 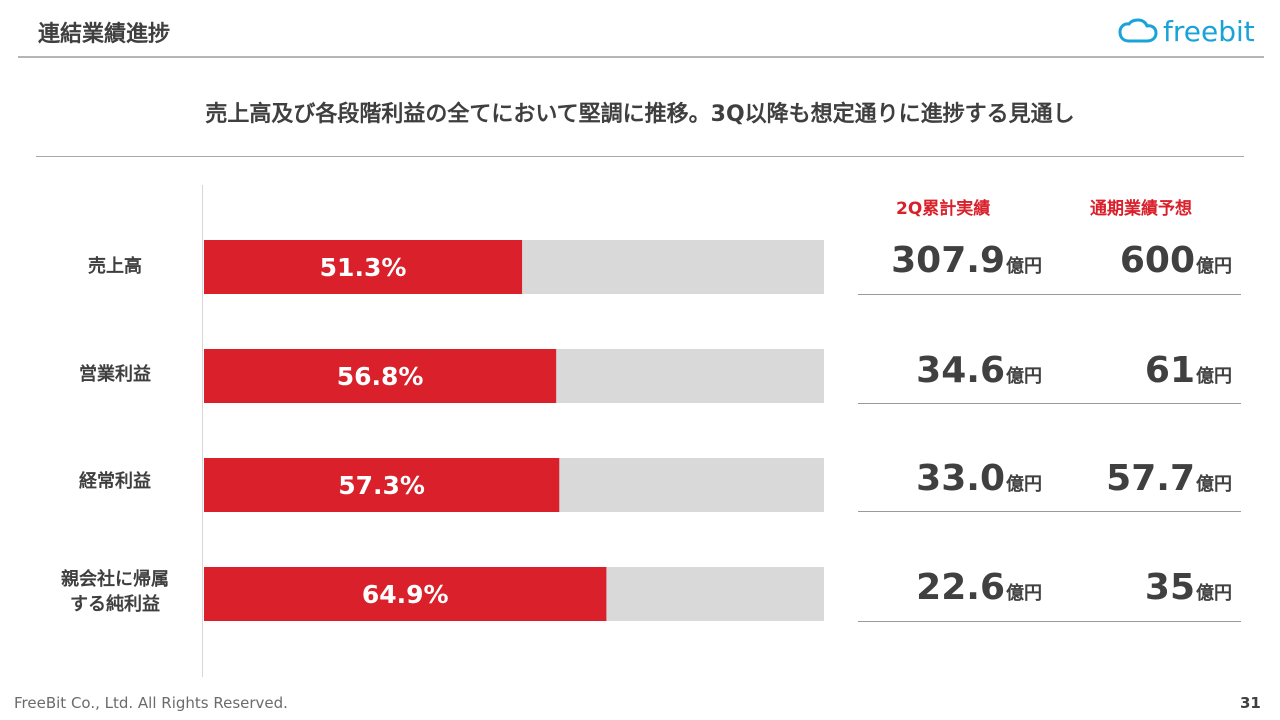 I want to click on forecast-number: 35, so click(x=1169, y=587).